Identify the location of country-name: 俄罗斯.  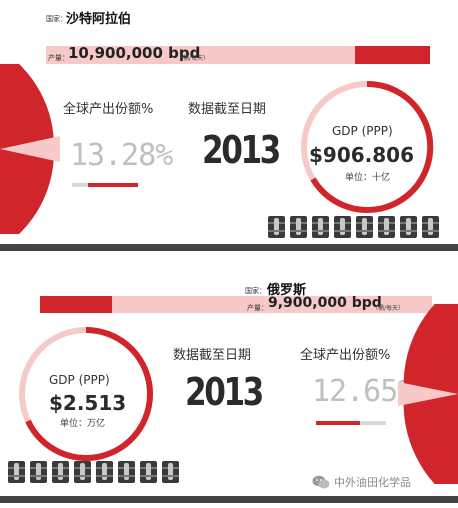
(287, 290).